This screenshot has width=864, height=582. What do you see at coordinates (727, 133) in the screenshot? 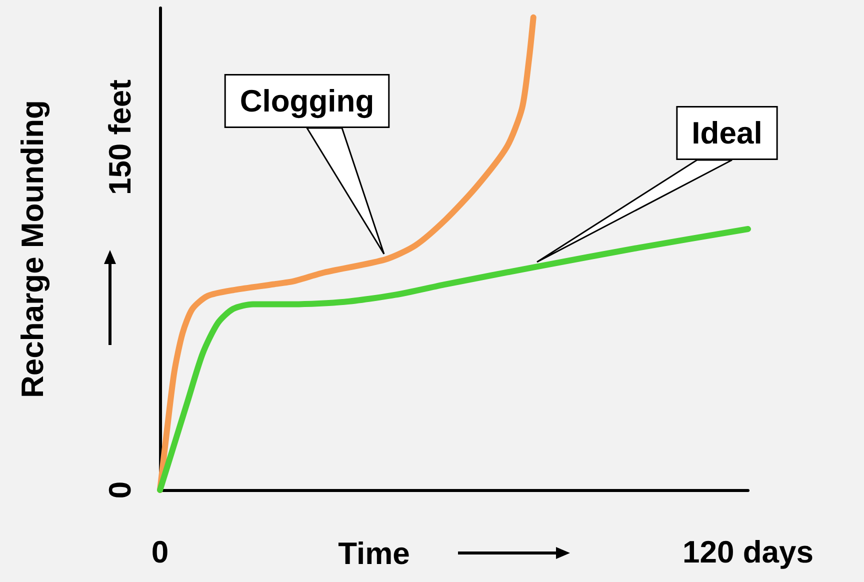
I see `annotation: Ideal` at bounding box center [727, 133].